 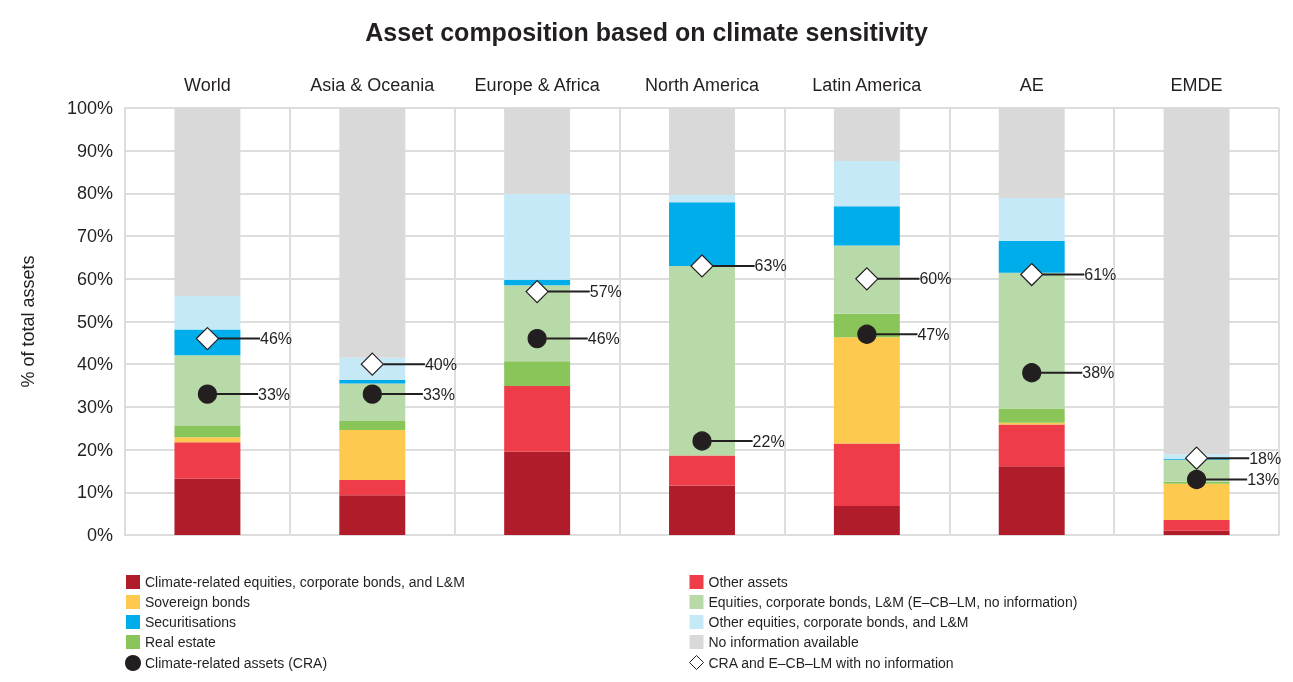 I want to click on data-label: 38%, so click(x=1098, y=373).